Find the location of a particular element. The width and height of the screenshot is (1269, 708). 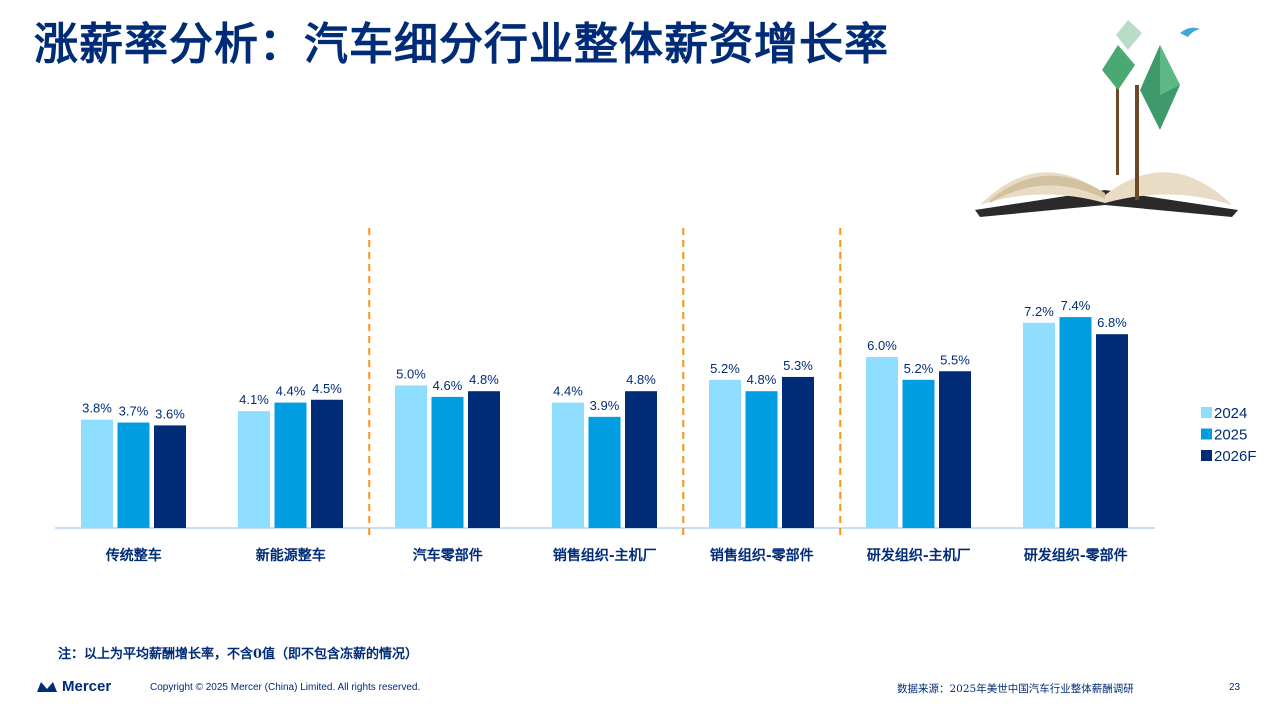

legend-label: 2024 is located at coordinates (1230, 413).